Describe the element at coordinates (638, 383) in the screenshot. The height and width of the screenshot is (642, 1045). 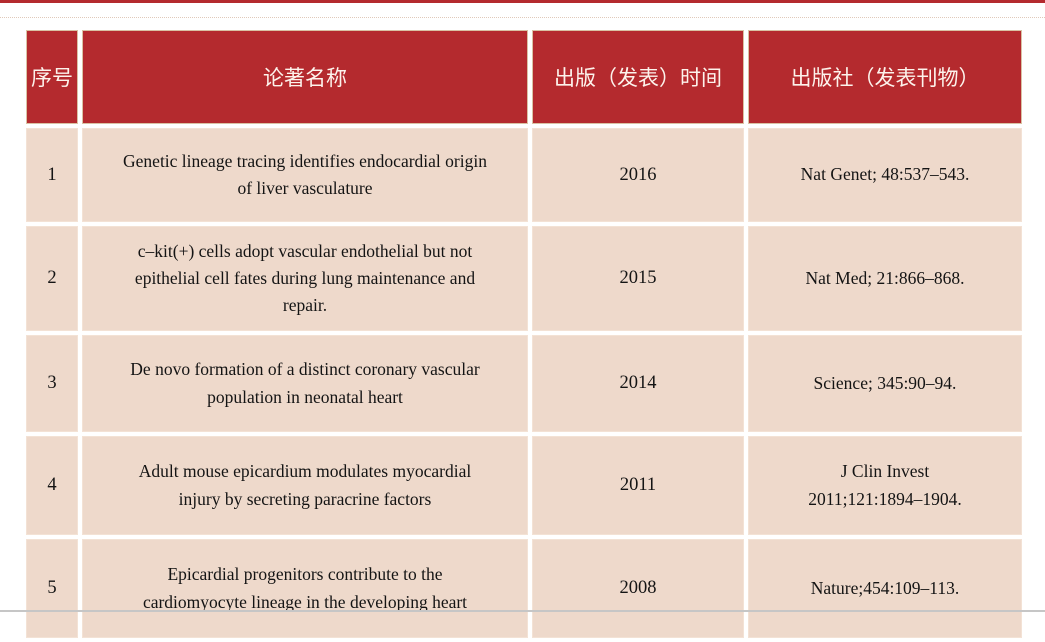
I see `cell-year: 2014` at that location.